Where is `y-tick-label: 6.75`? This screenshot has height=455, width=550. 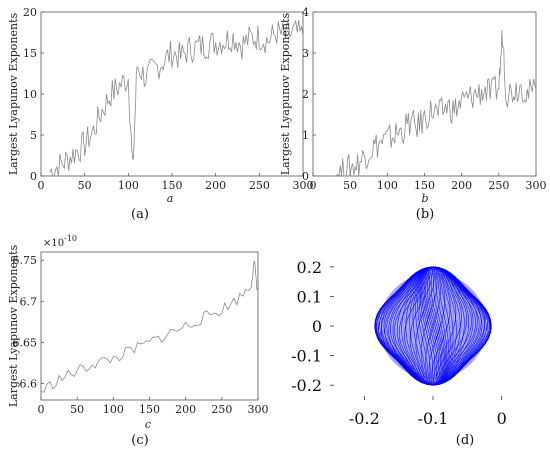
y-tick-label: 6.75 is located at coordinates (25, 260).